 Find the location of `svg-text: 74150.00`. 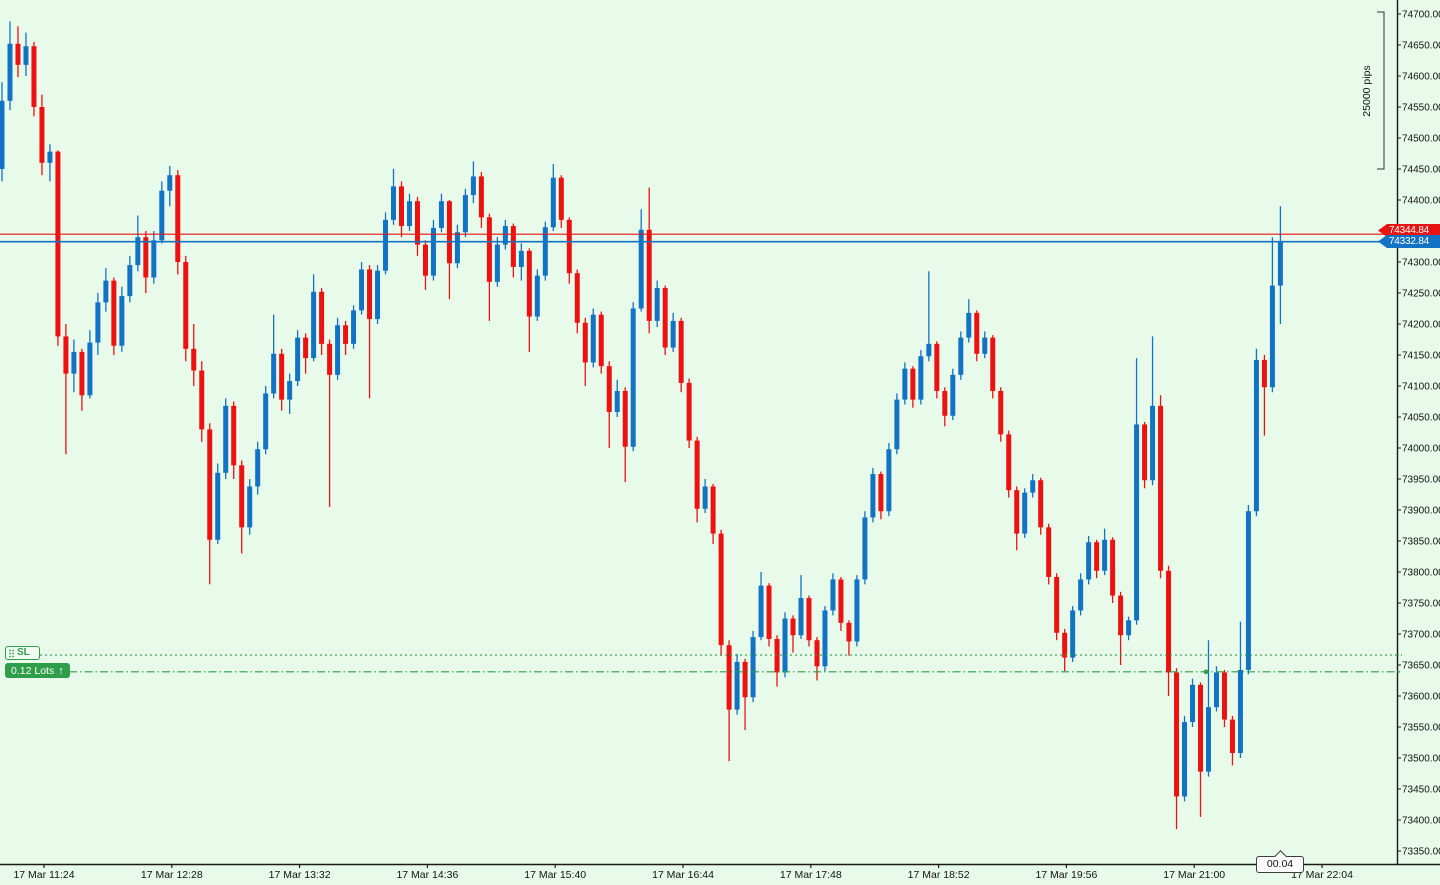

svg-text: 74150.00 is located at coordinates (1421, 356).